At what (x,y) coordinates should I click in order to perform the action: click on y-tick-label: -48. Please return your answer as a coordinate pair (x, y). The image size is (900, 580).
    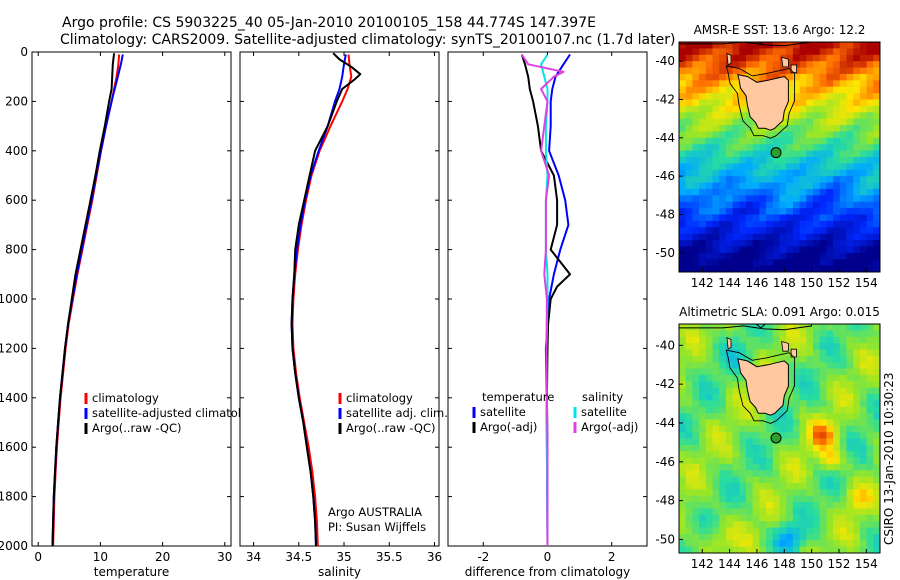
    Looking at the image, I should click on (665, 501).